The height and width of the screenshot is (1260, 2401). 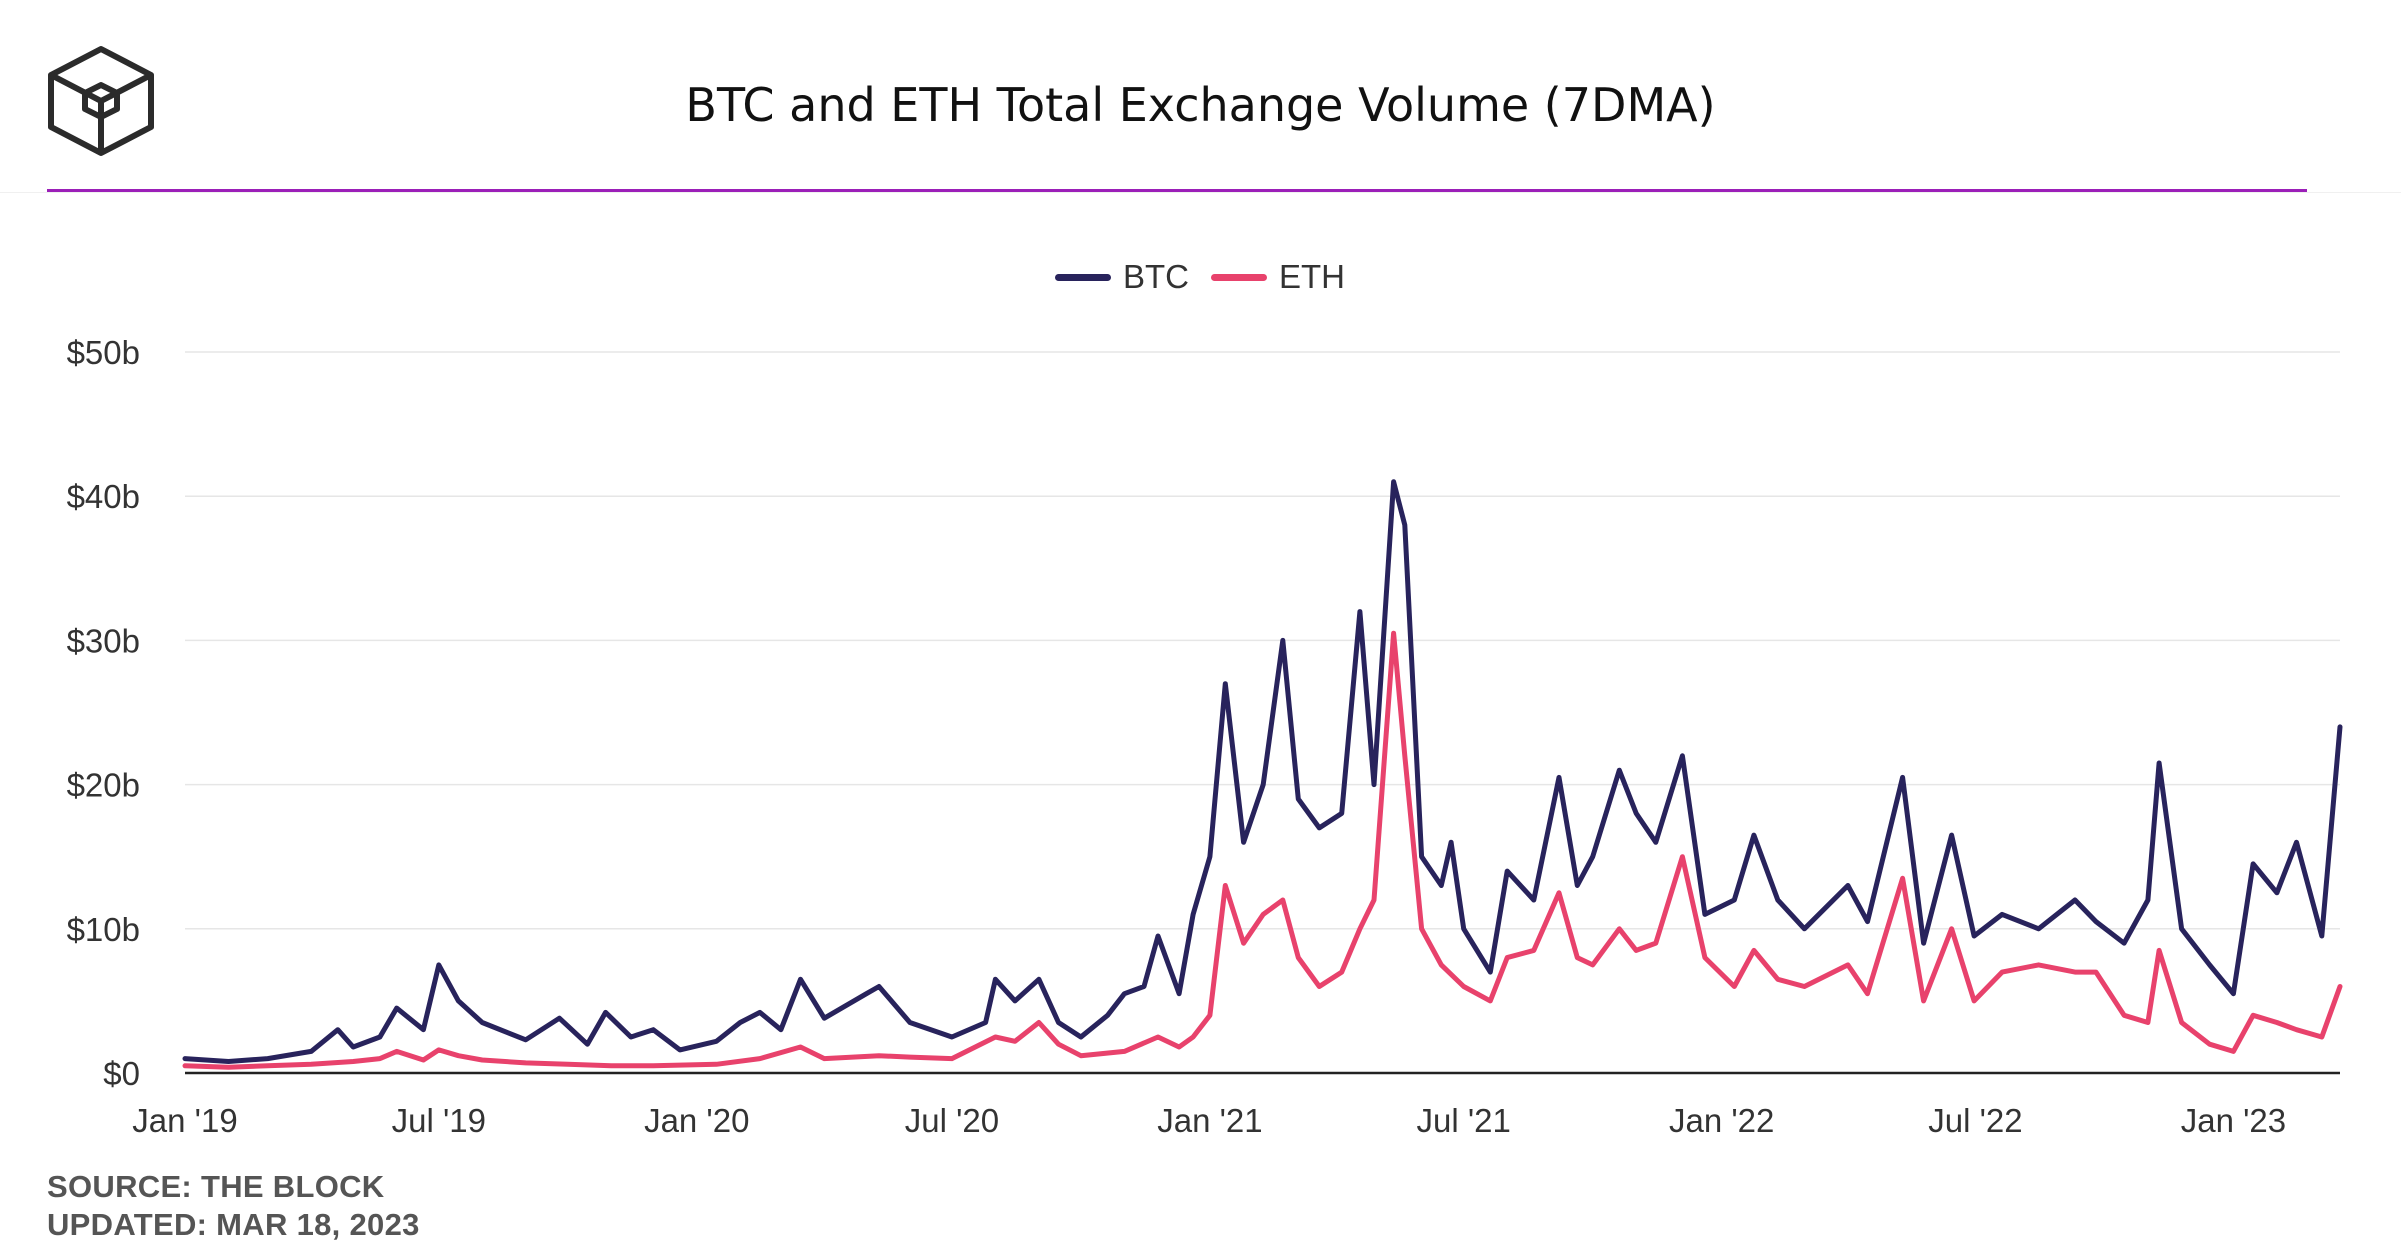 I want to click on legend-swatch-btc, so click(x=1083, y=277).